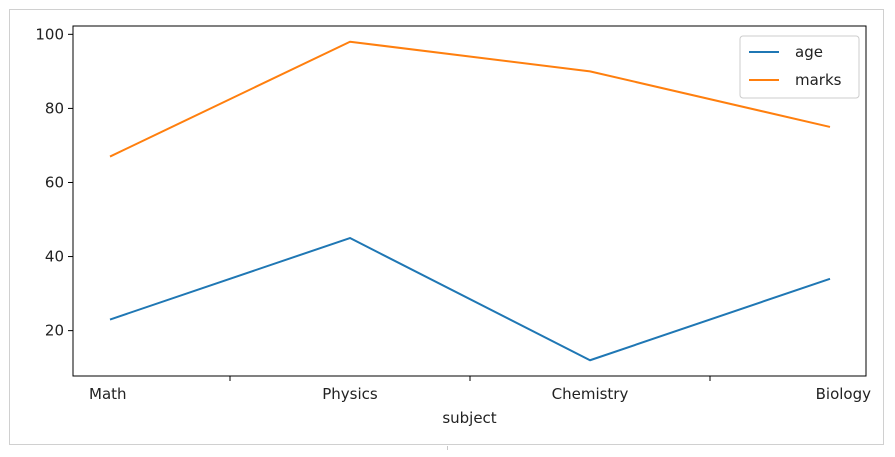 The height and width of the screenshot is (457, 895). What do you see at coordinates (809, 52) in the screenshot?
I see `legend-label: age` at bounding box center [809, 52].